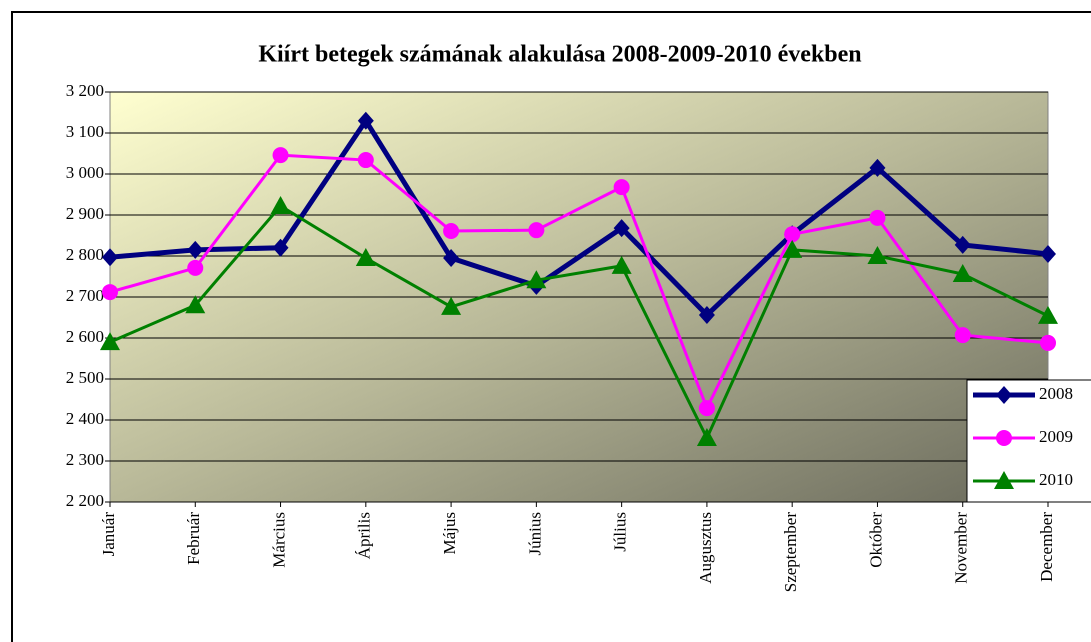 The width and height of the screenshot is (1091, 642). I want to click on y-tick-label: 3 200, so click(85, 90).